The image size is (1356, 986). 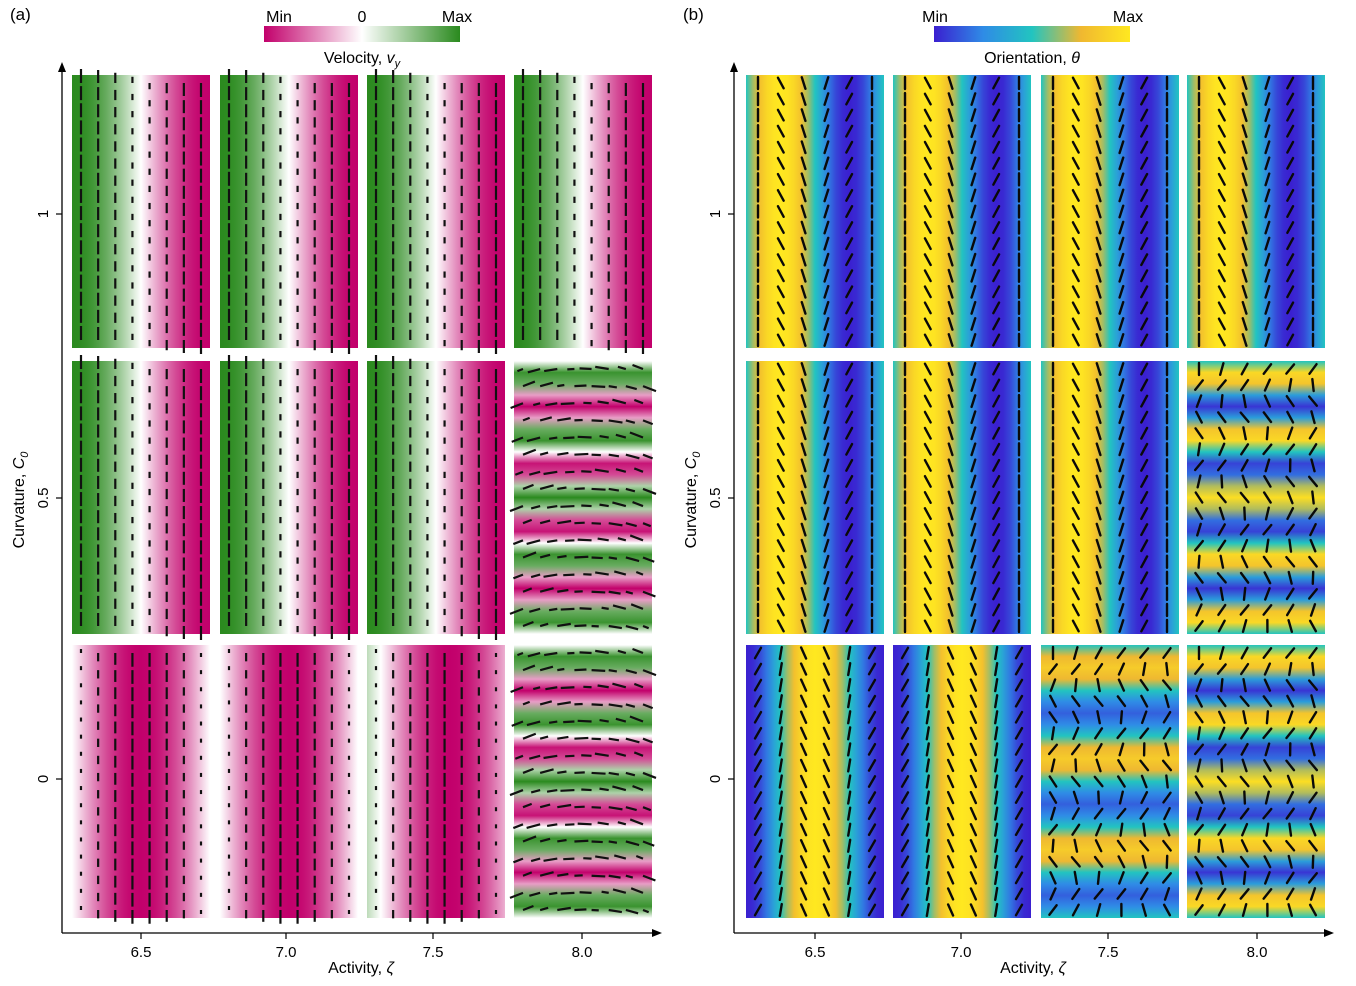 What do you see at coordinates (141, 784) in the screenshot?
I see `velocity-cell` at bounding box center [141, 784].